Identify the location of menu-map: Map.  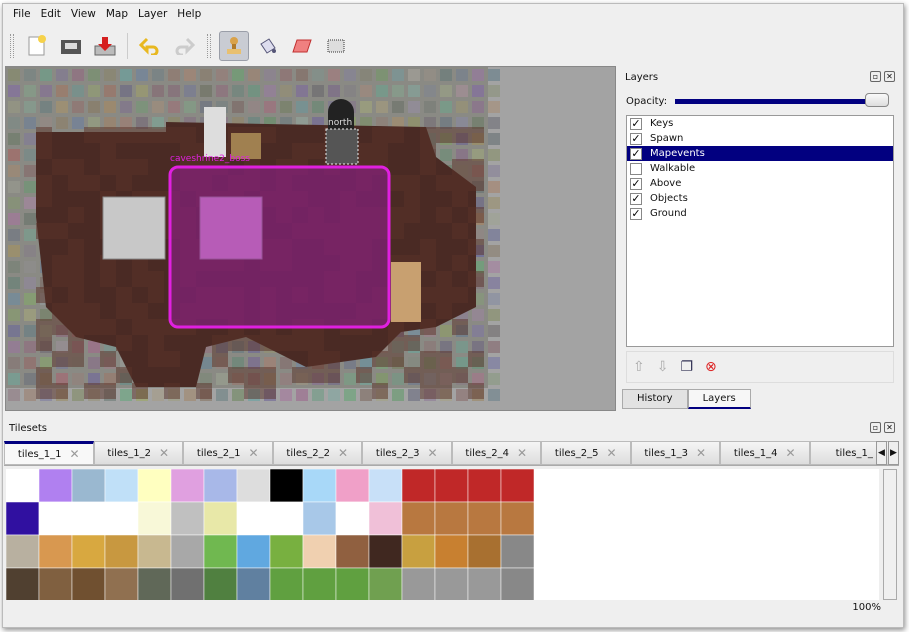
(117, 14).